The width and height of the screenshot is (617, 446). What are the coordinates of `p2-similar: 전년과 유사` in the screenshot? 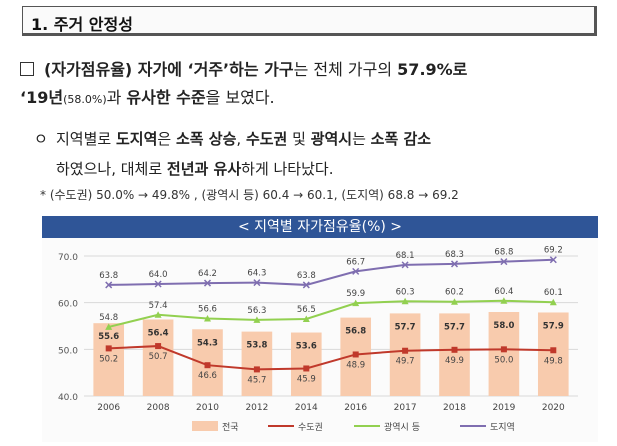 It's located at (204, 169).